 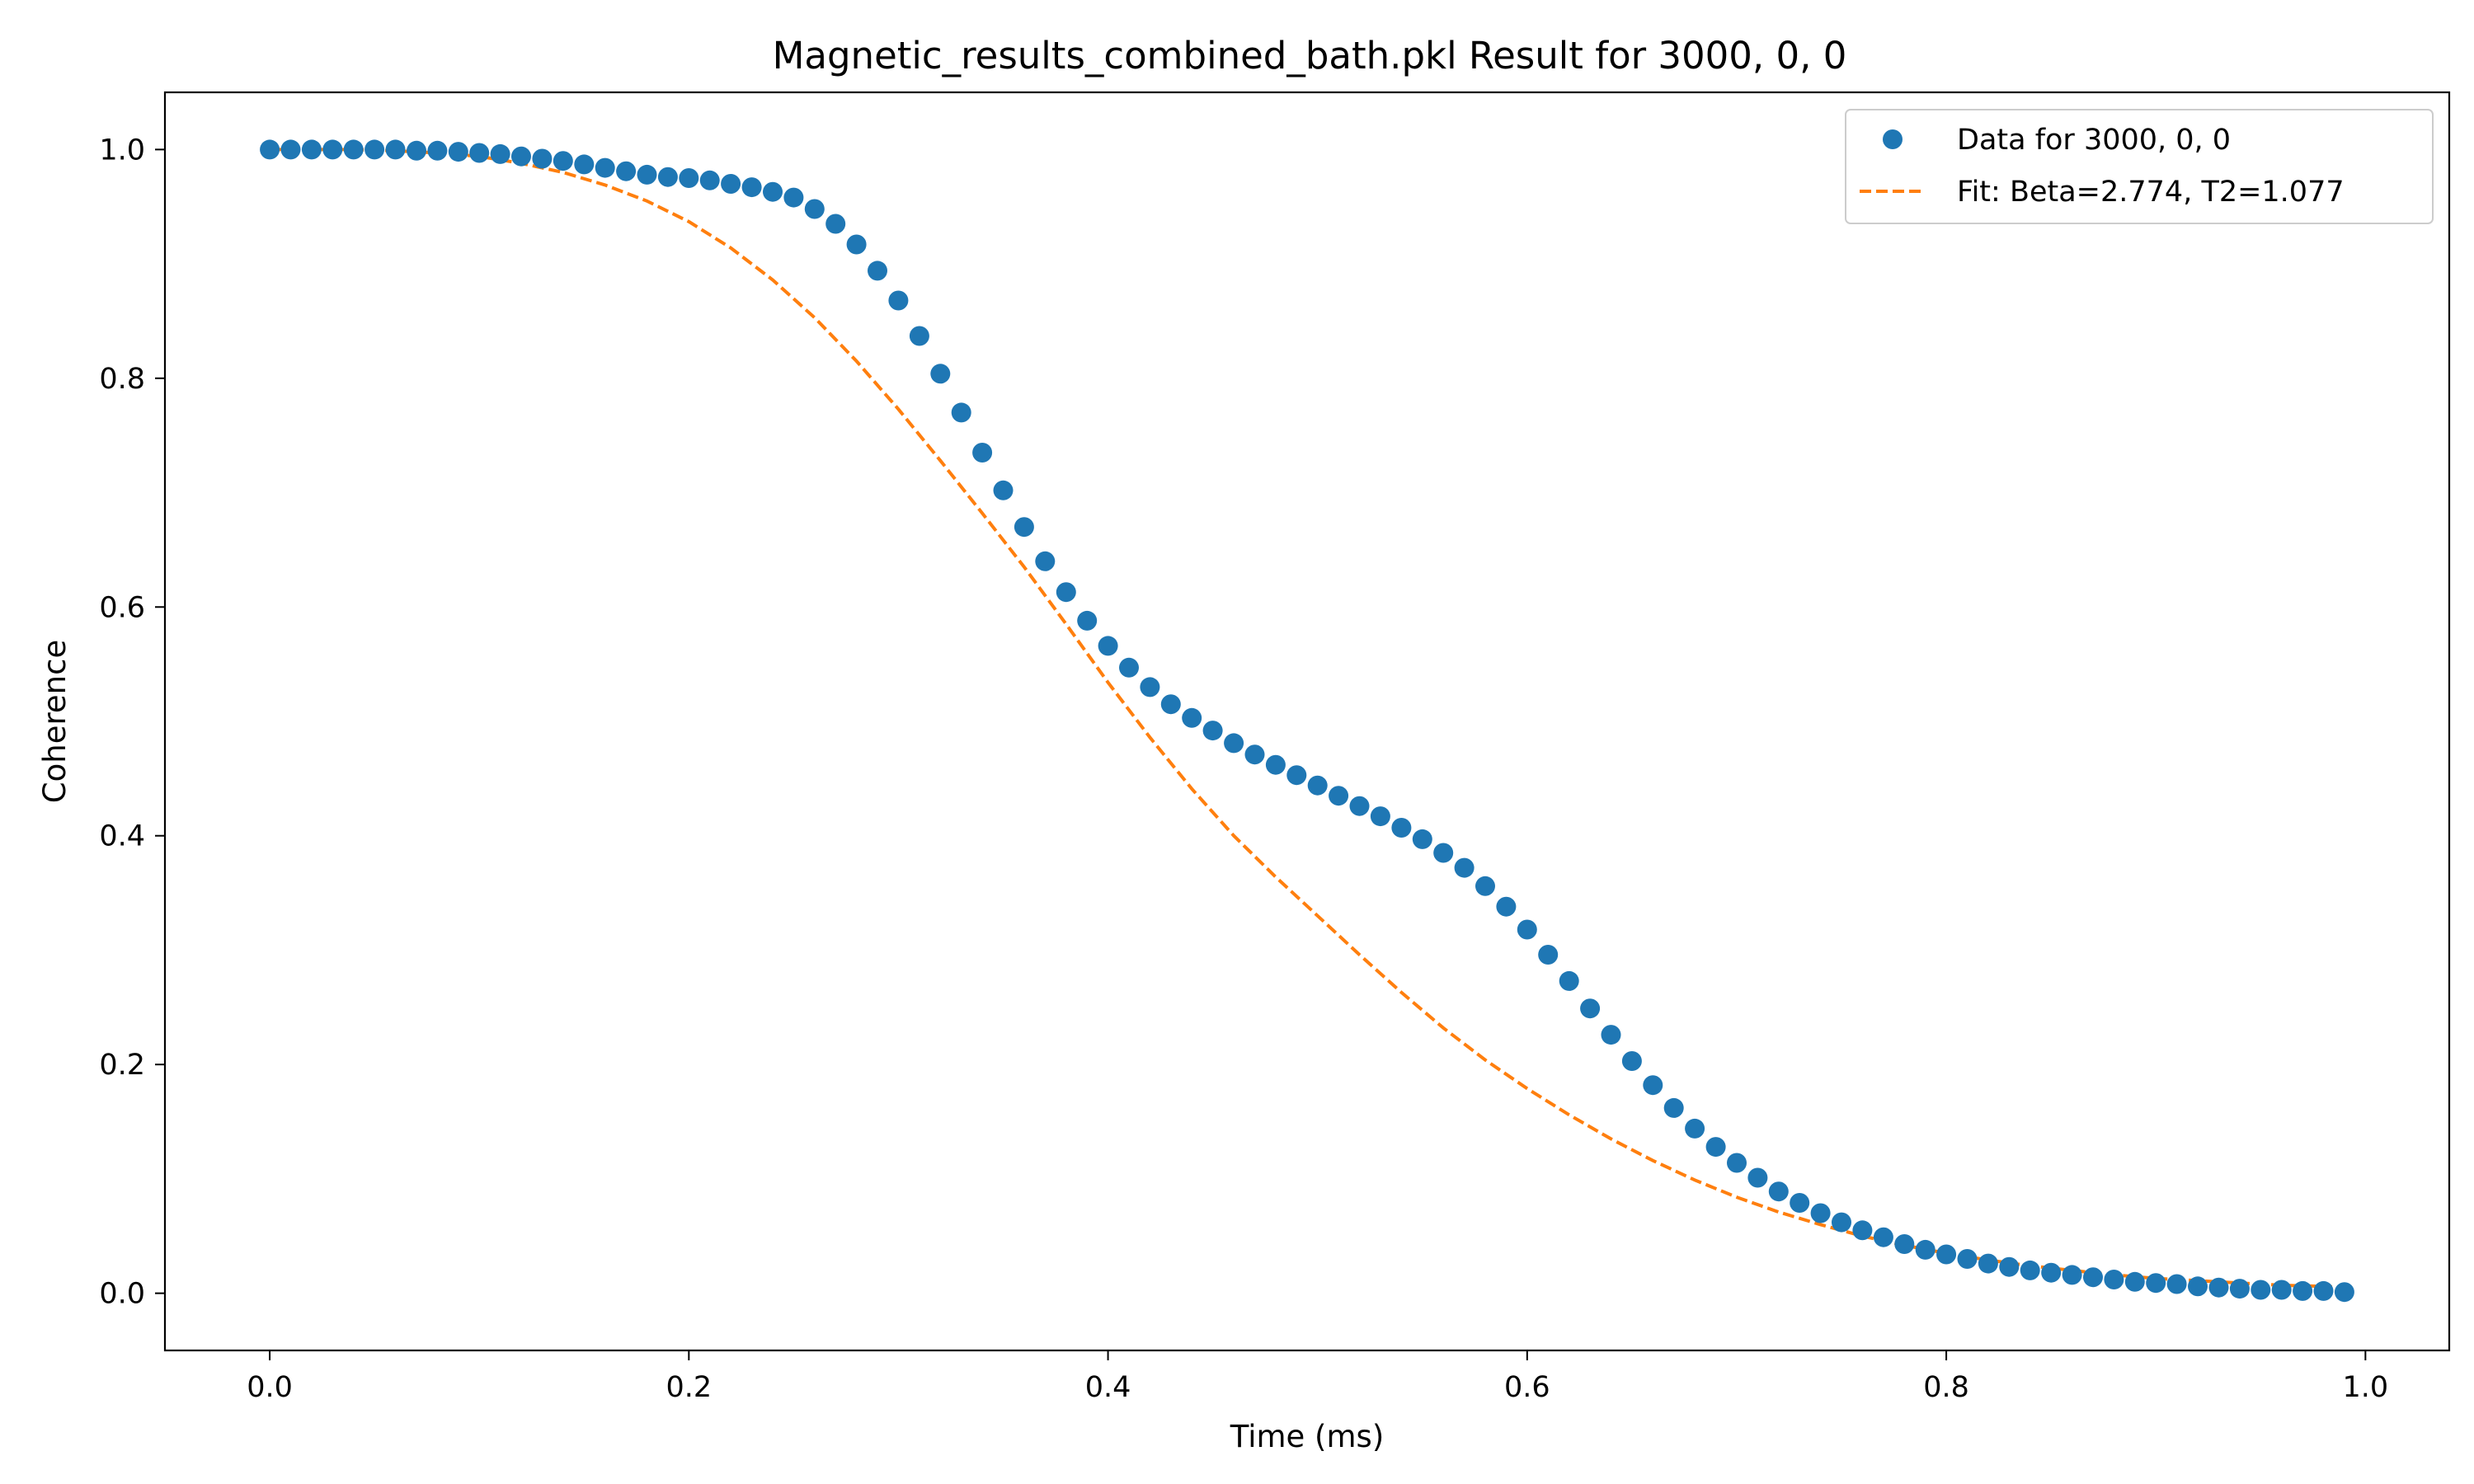 I want to click on legend-label-data: Data for 3000, 0, 0, so click(x=2094, y=140).